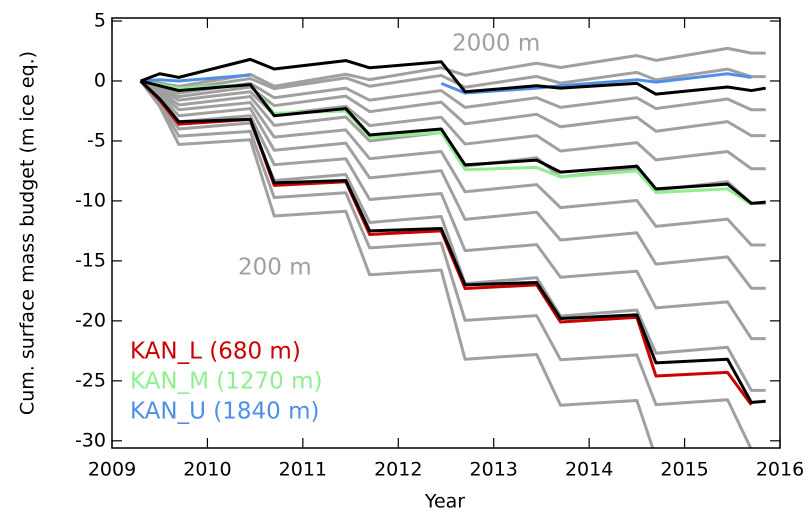 The image size is (808, 515). Describe the element at coordinates (444, 502) in the screenshot. I see `x-axis-label: Year` at that location.